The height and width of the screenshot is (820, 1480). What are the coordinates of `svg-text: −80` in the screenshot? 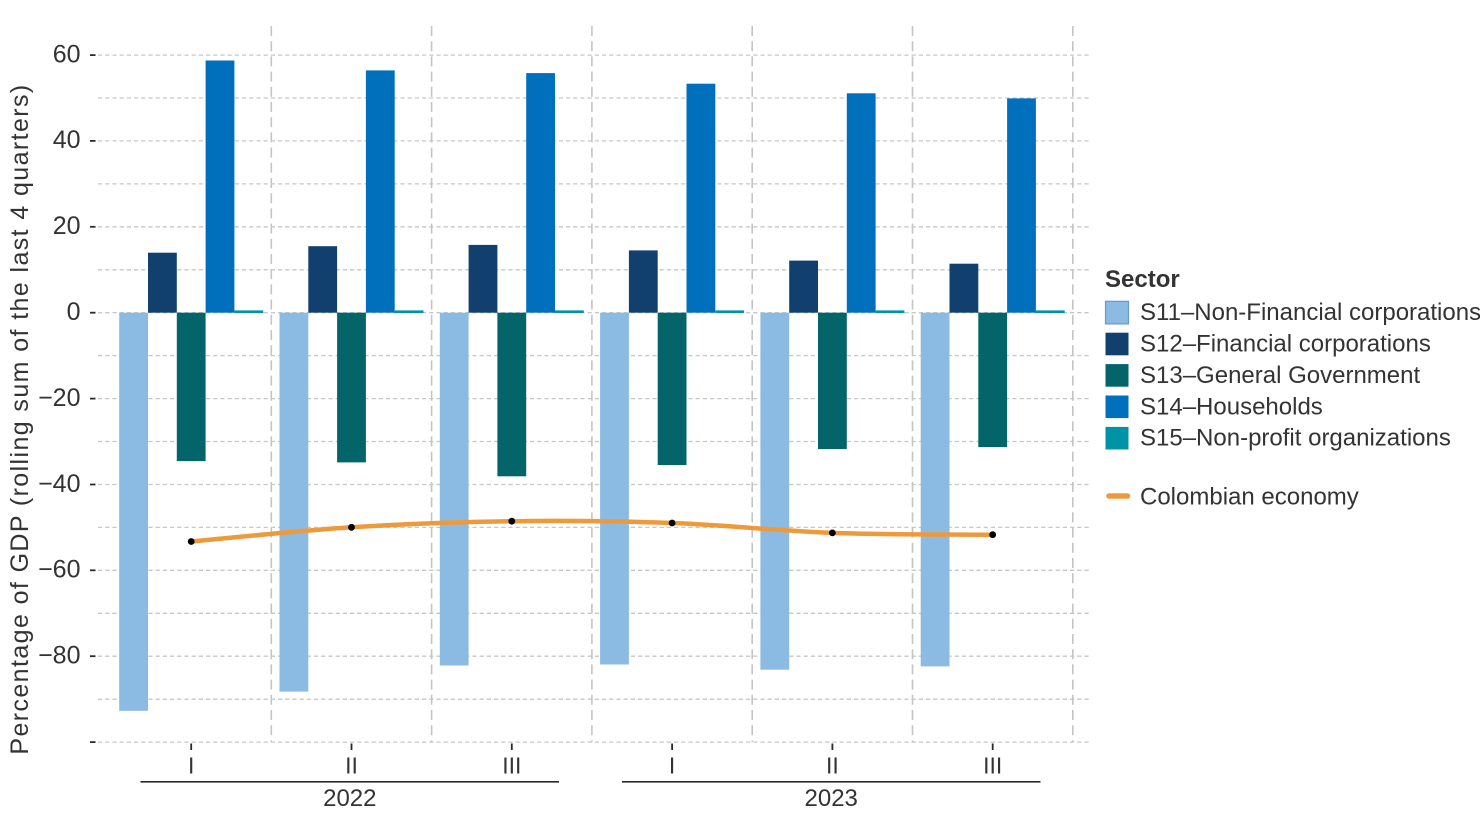 It's located at (59, 656).